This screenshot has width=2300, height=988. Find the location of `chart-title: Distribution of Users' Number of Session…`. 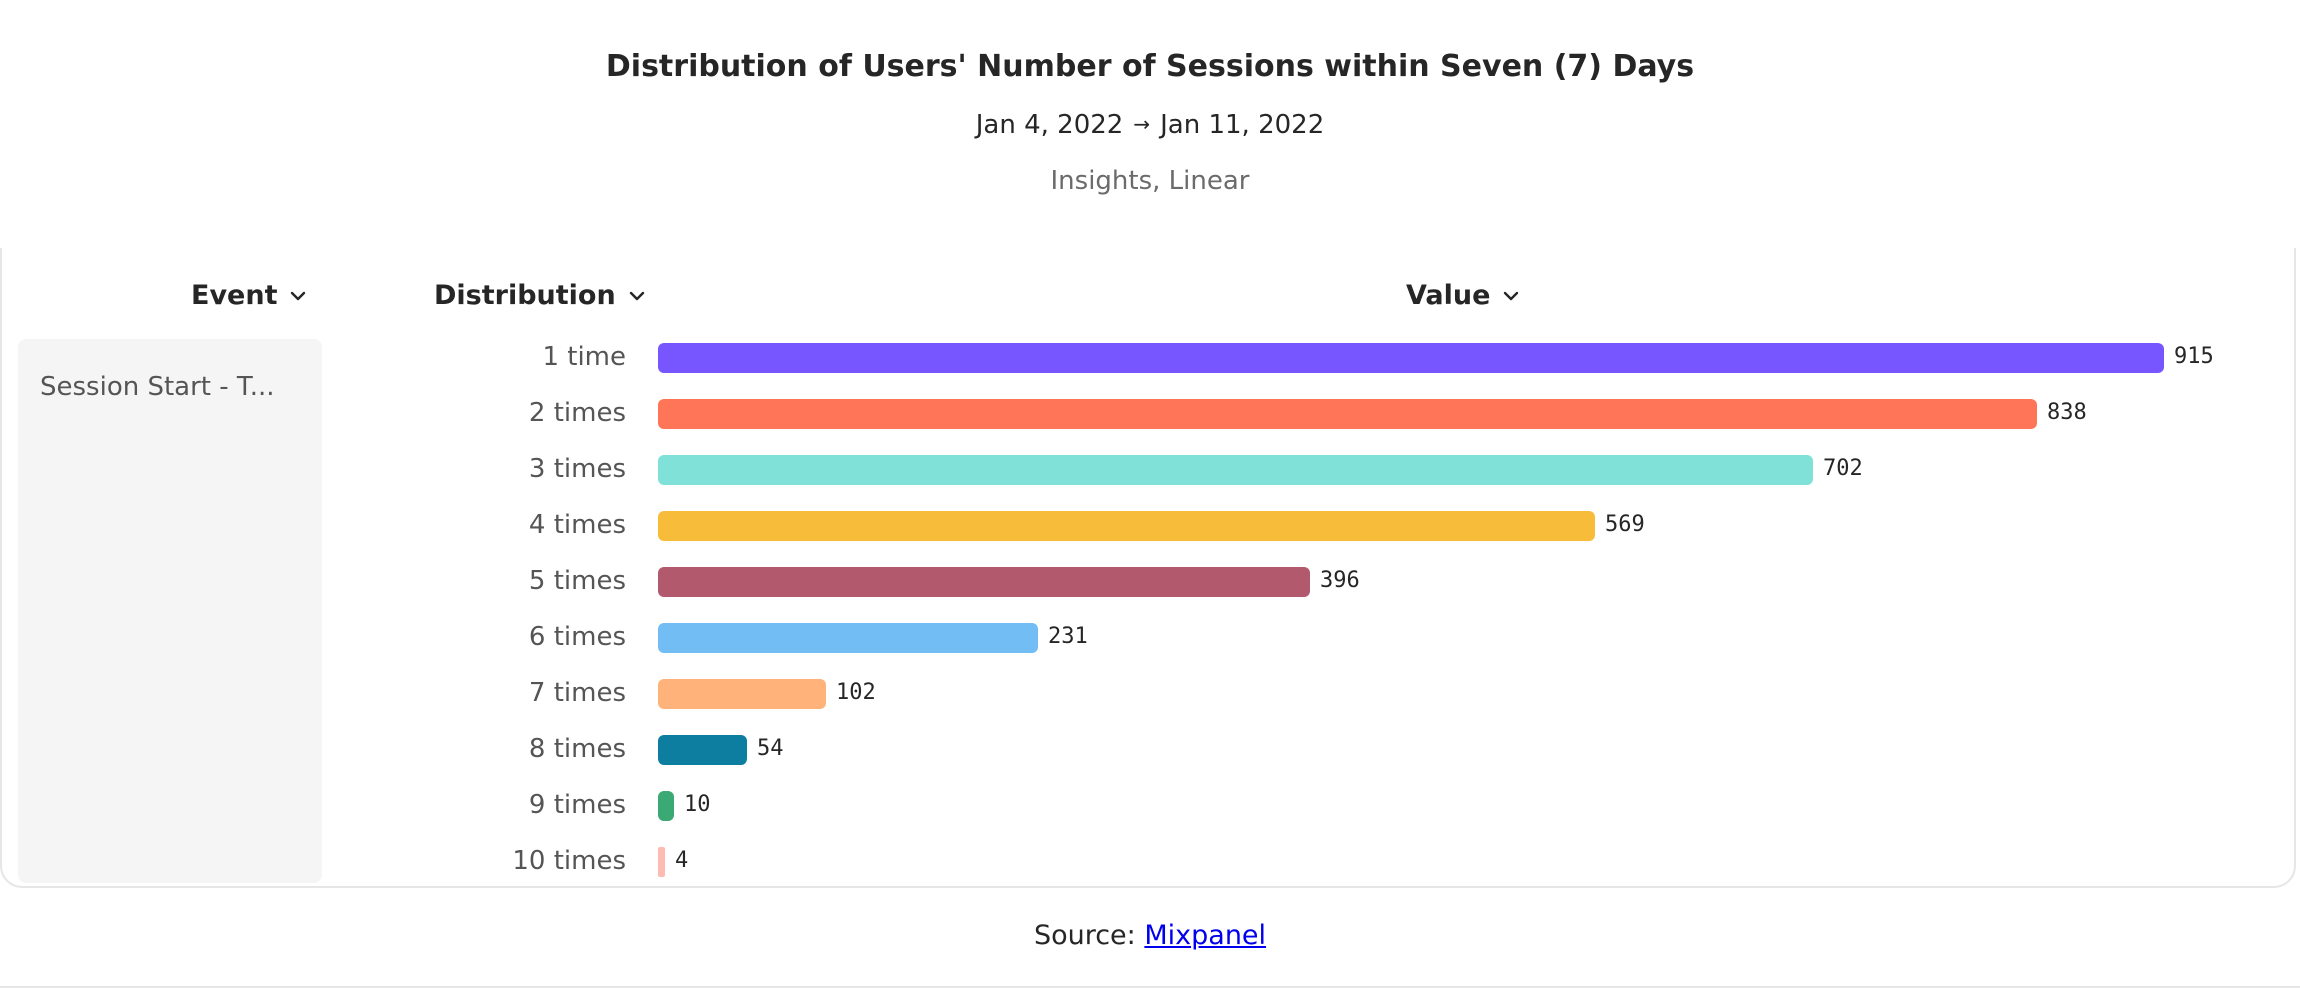

chart-title: Distribution of Users' Number of Session… is located at coordinates (1150, 66).